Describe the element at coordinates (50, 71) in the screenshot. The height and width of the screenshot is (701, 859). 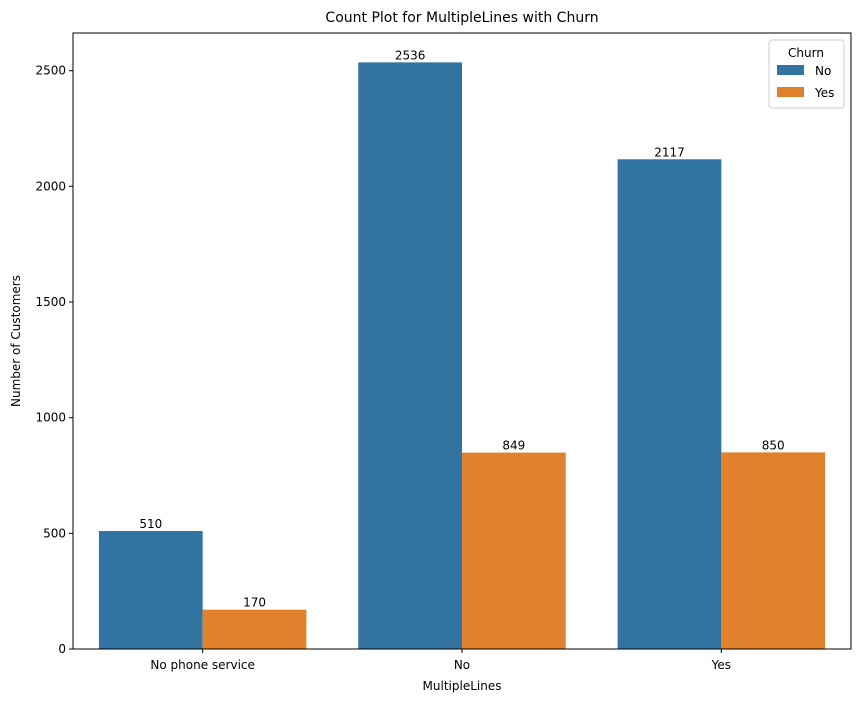
I see `y-tick-label: 2500` at that location.